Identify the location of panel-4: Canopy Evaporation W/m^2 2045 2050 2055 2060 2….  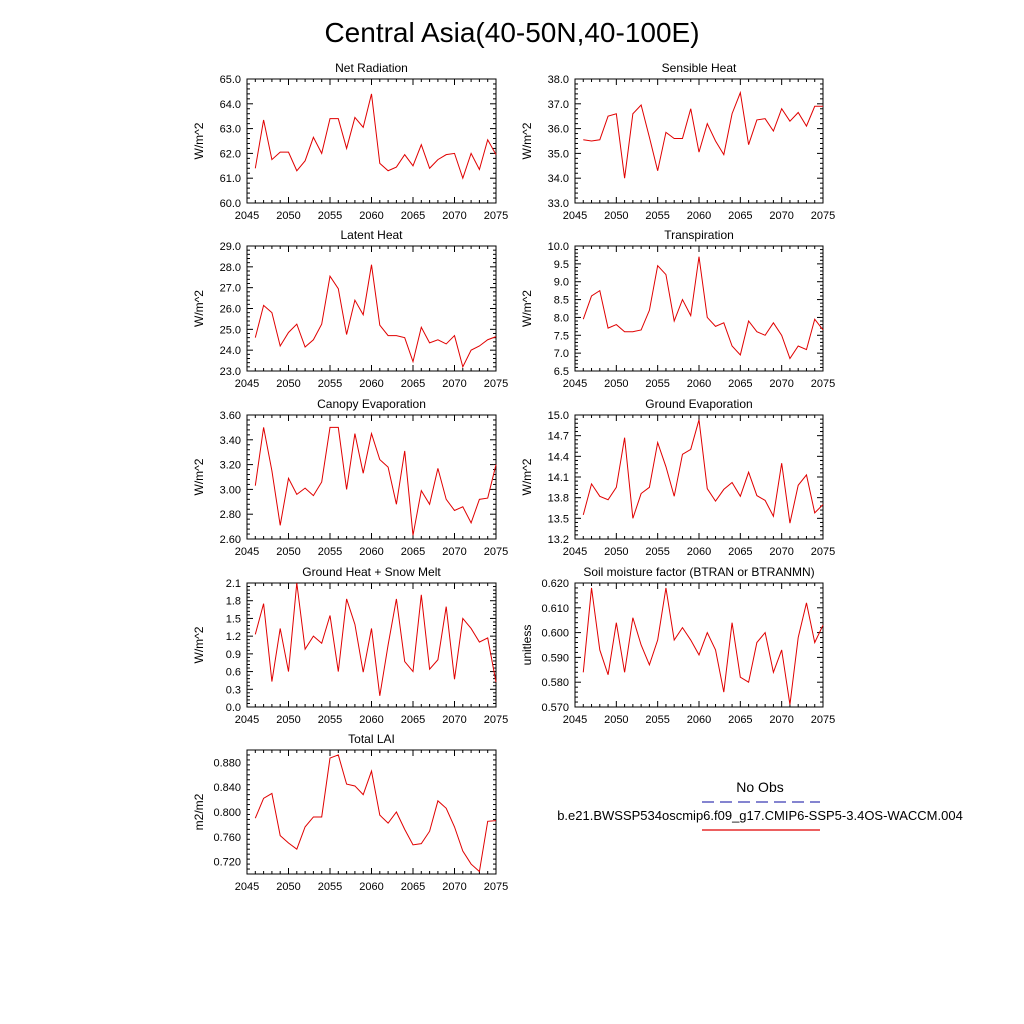
(350, 477).